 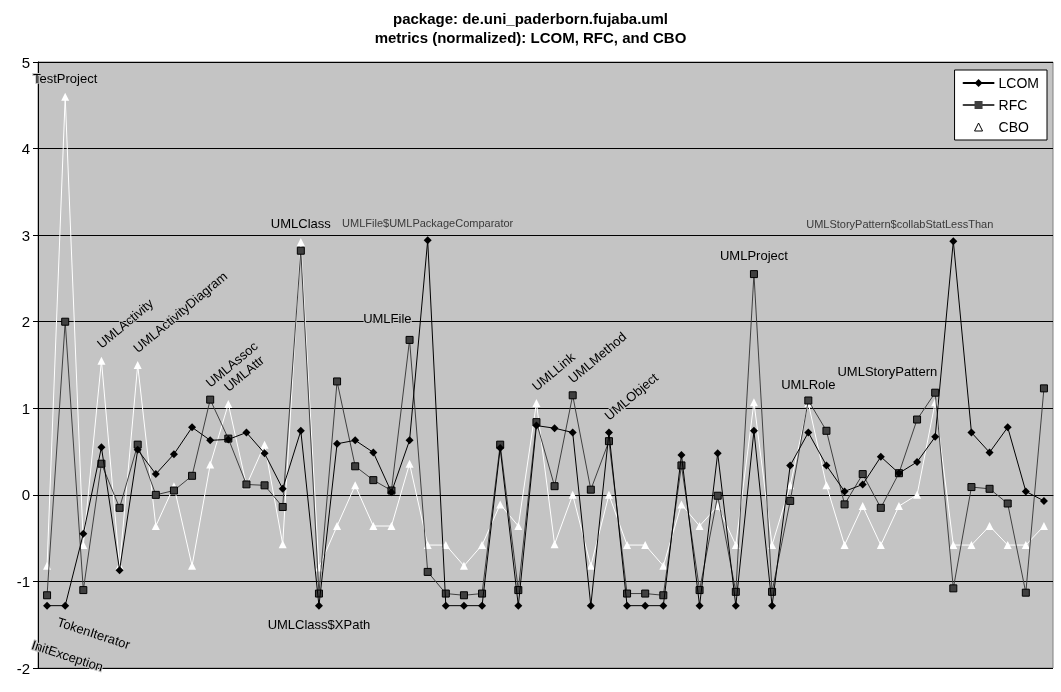 What do you see at coordinates (319, 624) in the screenshot?
I see `data-label: UMLClass$XPath` at bounding box center [319, 624].